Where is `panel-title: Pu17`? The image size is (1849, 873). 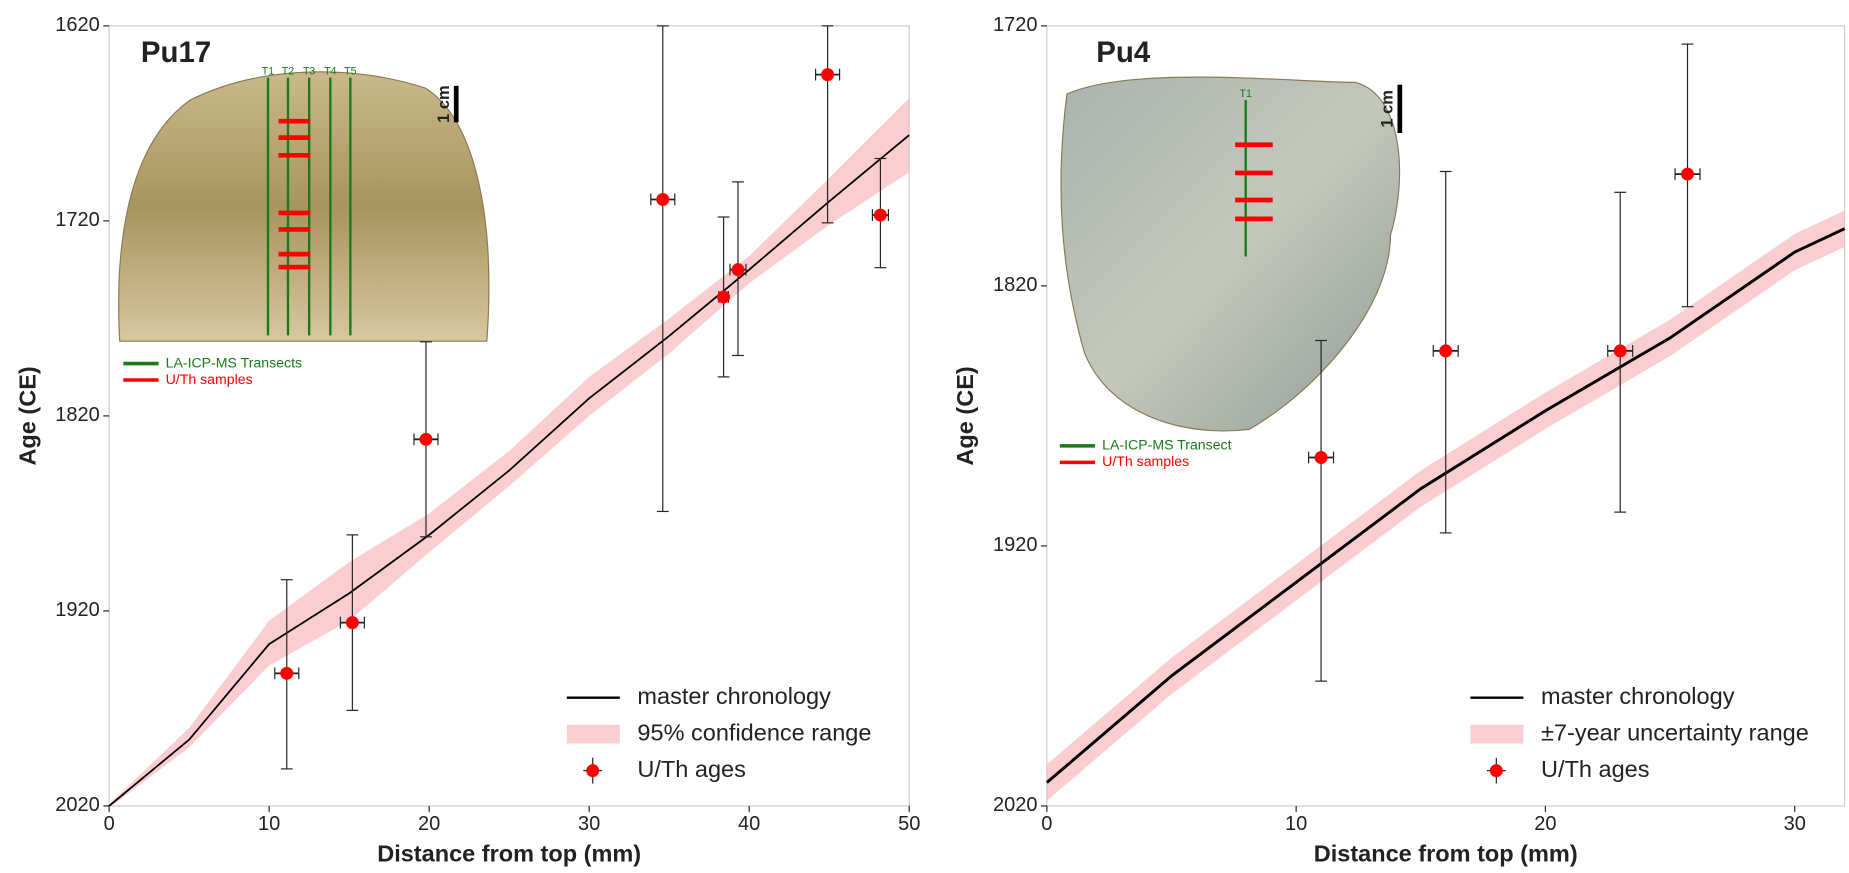
panel-title: Pu17 is located at coordinates (176, 52).